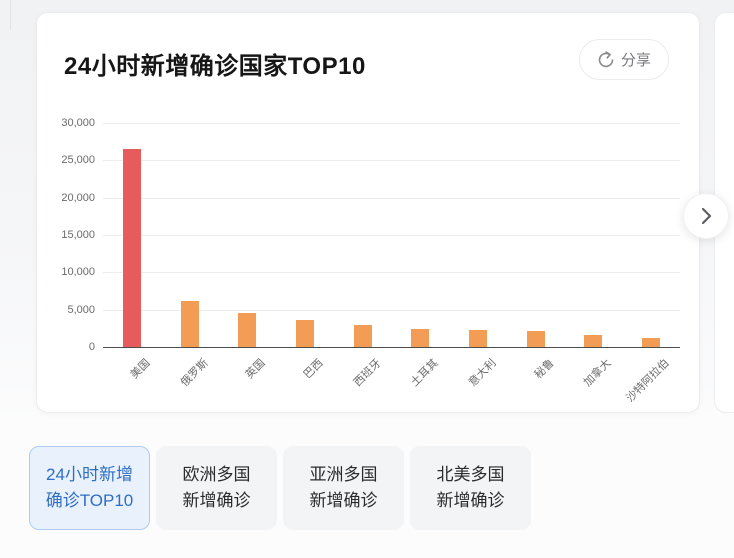  What do you see at coordinates (391, 383) in the screenshot?
I see `x-axis-labels: 美国 俄罗斯 英国 巴西 西班牙 土耳其 意大利 秘鲁 加拿大 沙特阿拉伯` at bounding box center [391, 383].